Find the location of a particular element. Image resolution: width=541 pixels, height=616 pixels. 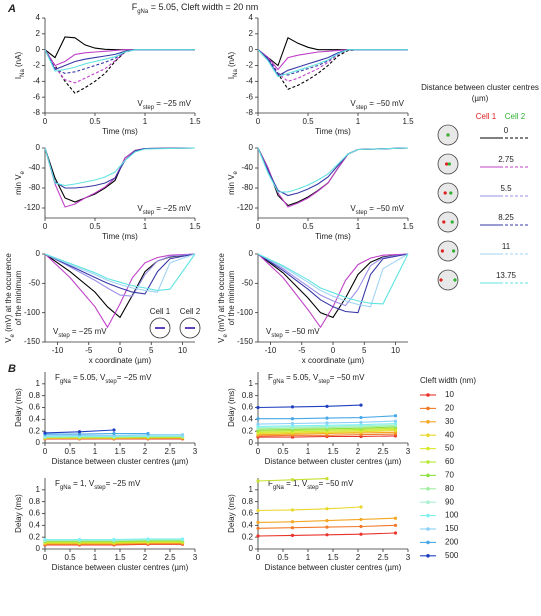

chart-title: FgNa = 5.05, Vstep= −25 mV is located at coordinates (103, 378).